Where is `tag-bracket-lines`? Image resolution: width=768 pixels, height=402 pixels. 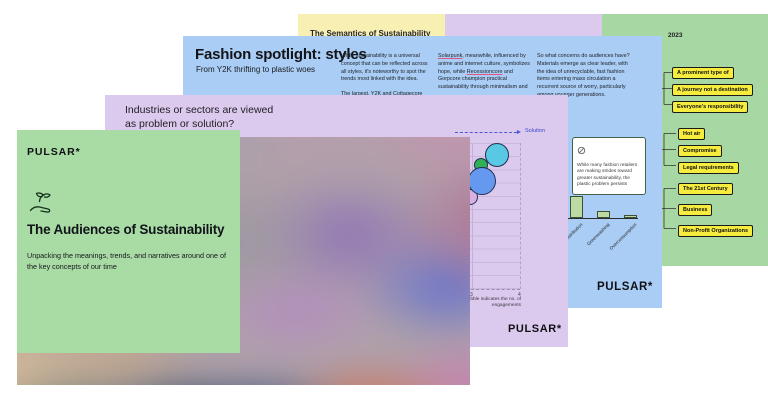
tag-bracket-lines is located at coordinates (664, 150).